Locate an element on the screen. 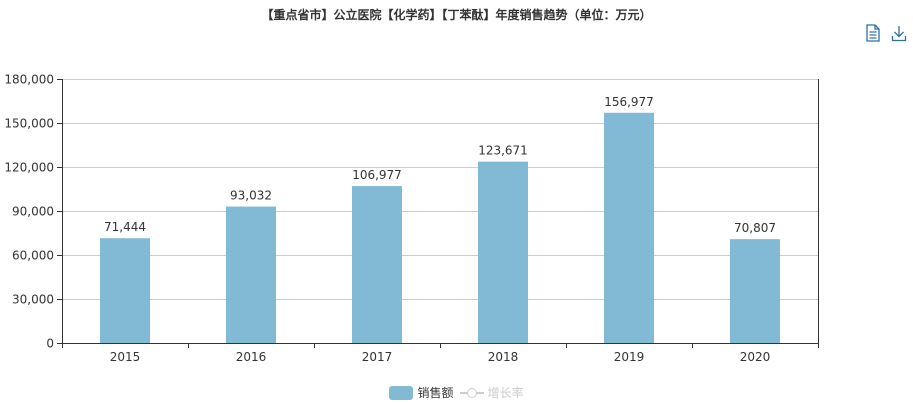 The height and width of the screenshot is (403, 913). y-tick-label: 90,000 is located at coordinates (33, 212).